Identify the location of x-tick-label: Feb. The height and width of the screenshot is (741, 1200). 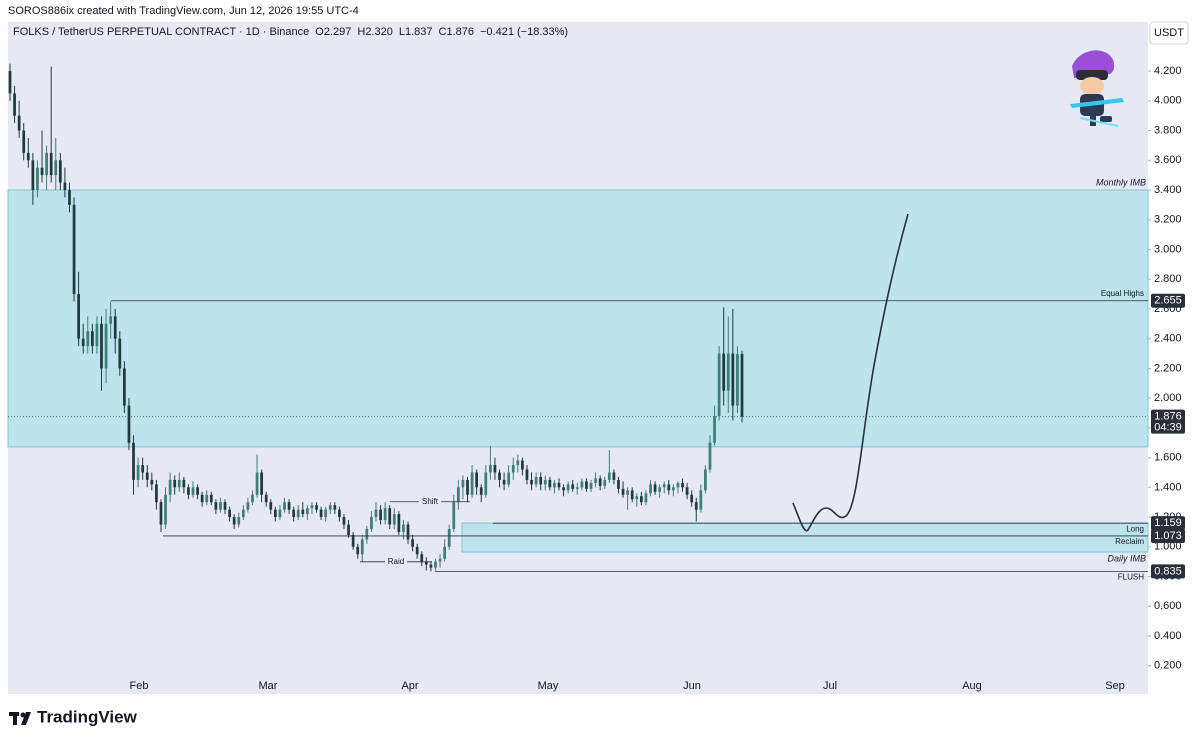
(139, 686).